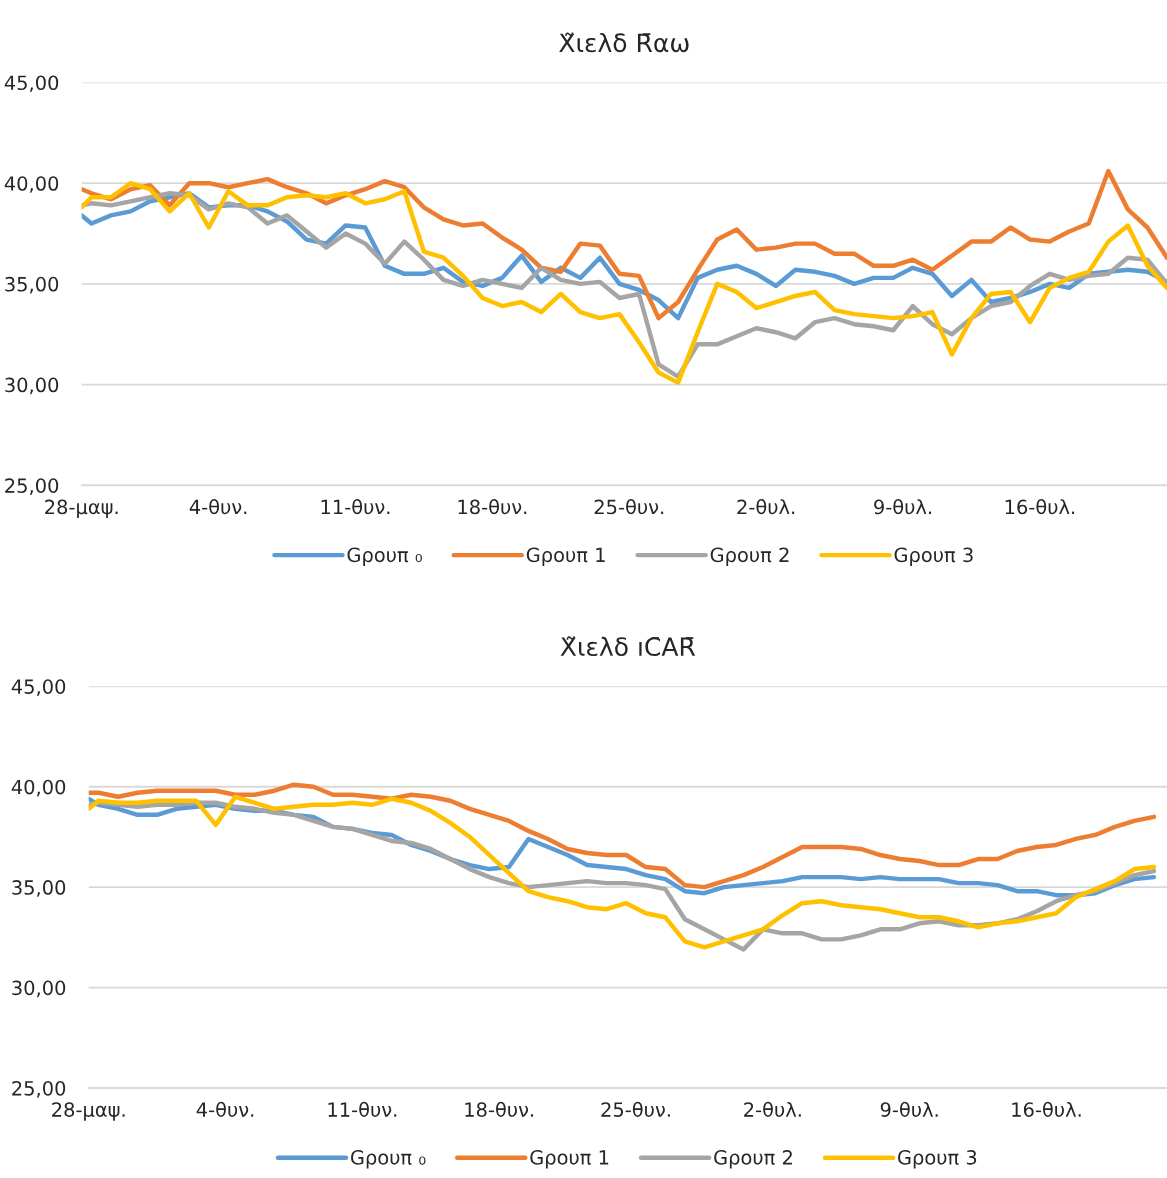 This screenshot has width=1167, height=1178. What do you see at coordinates (628, 646) in the screenshot?
I see `chart-title: X̃ιελδ ıC̄AR̄` at bounding box center [628, 646].